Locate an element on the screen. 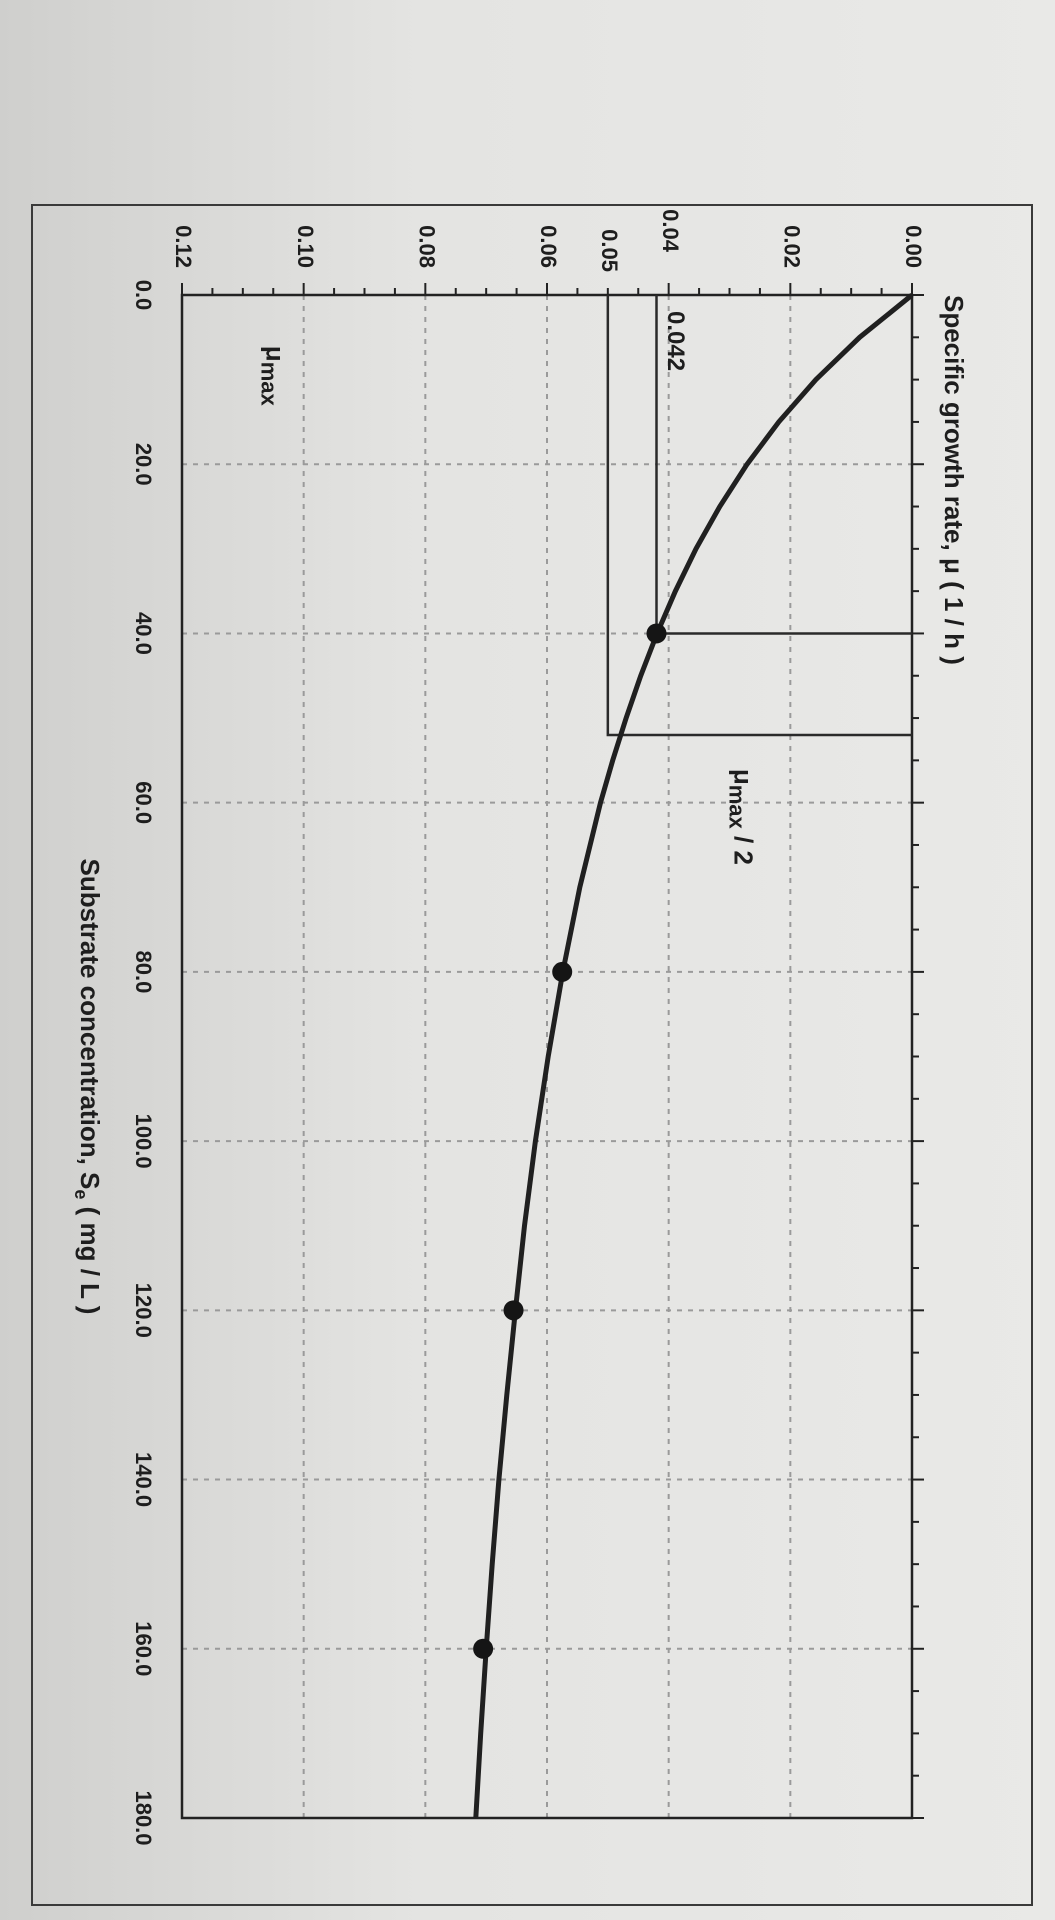 This screenshot has height=1920, width=1055. y-tick-label: 0.00 is located at coordinates (913, 246).